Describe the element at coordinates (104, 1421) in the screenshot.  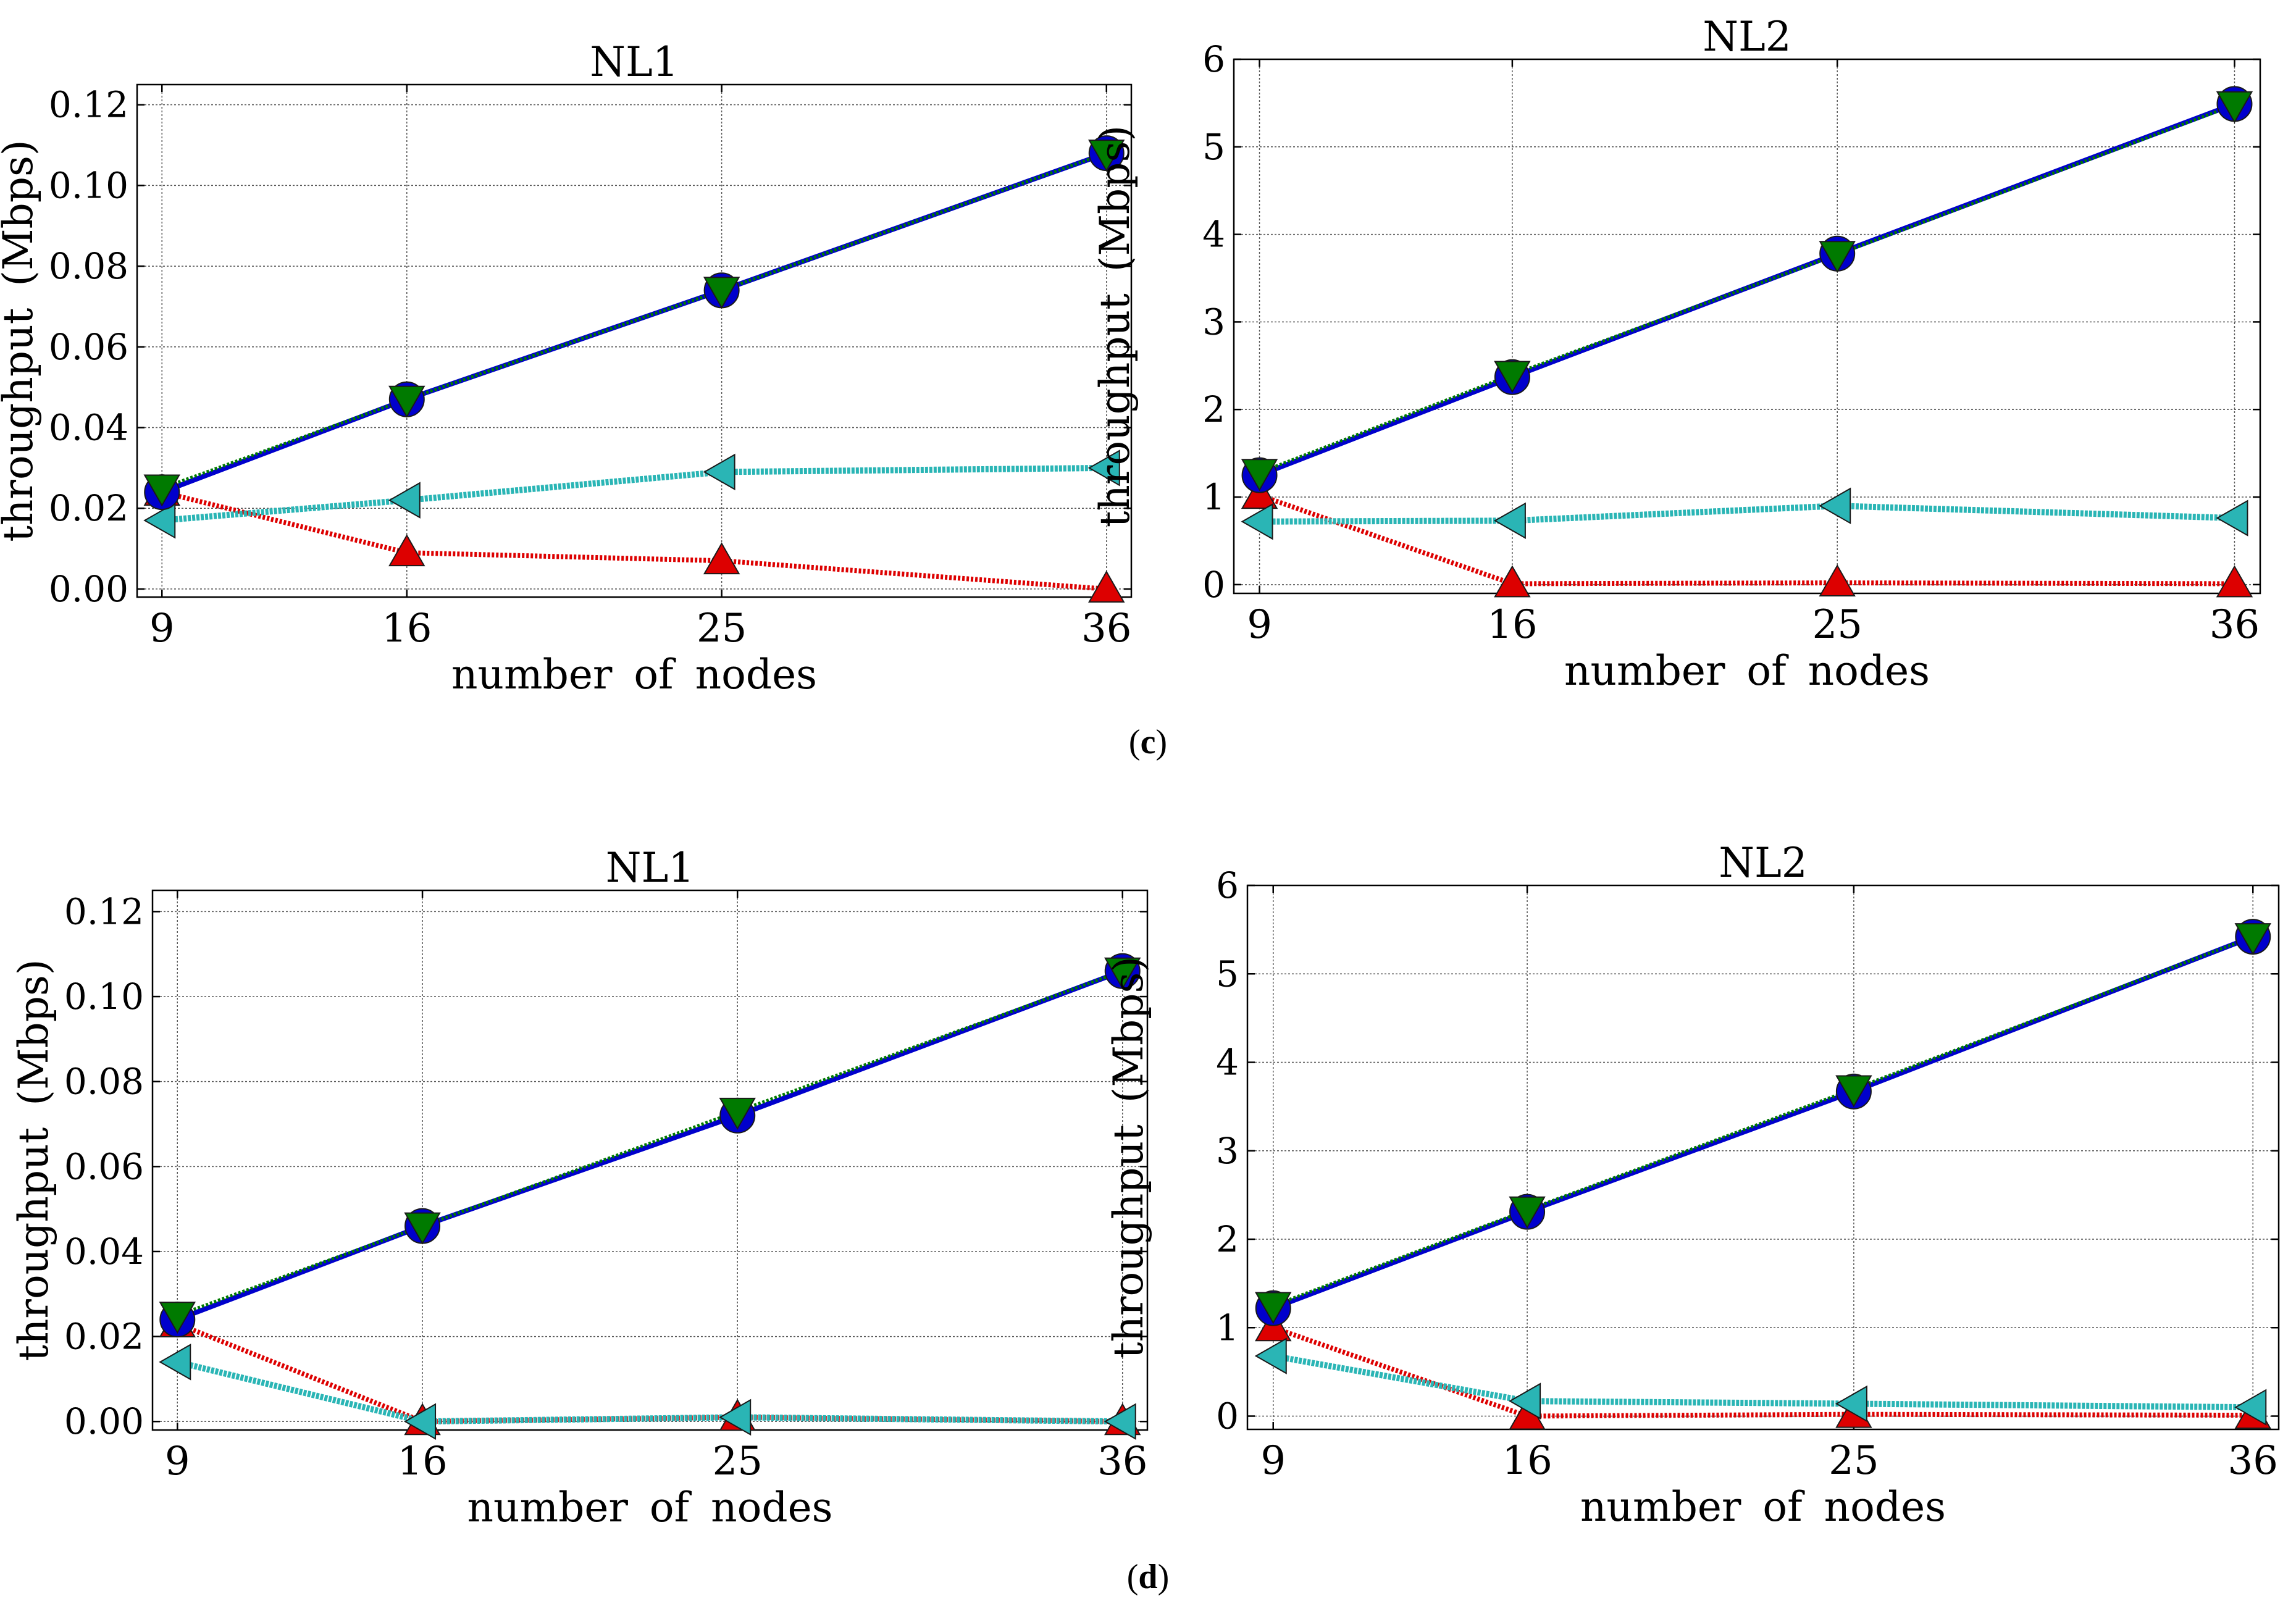
I see `y-tick-label: 0.00` at that location.